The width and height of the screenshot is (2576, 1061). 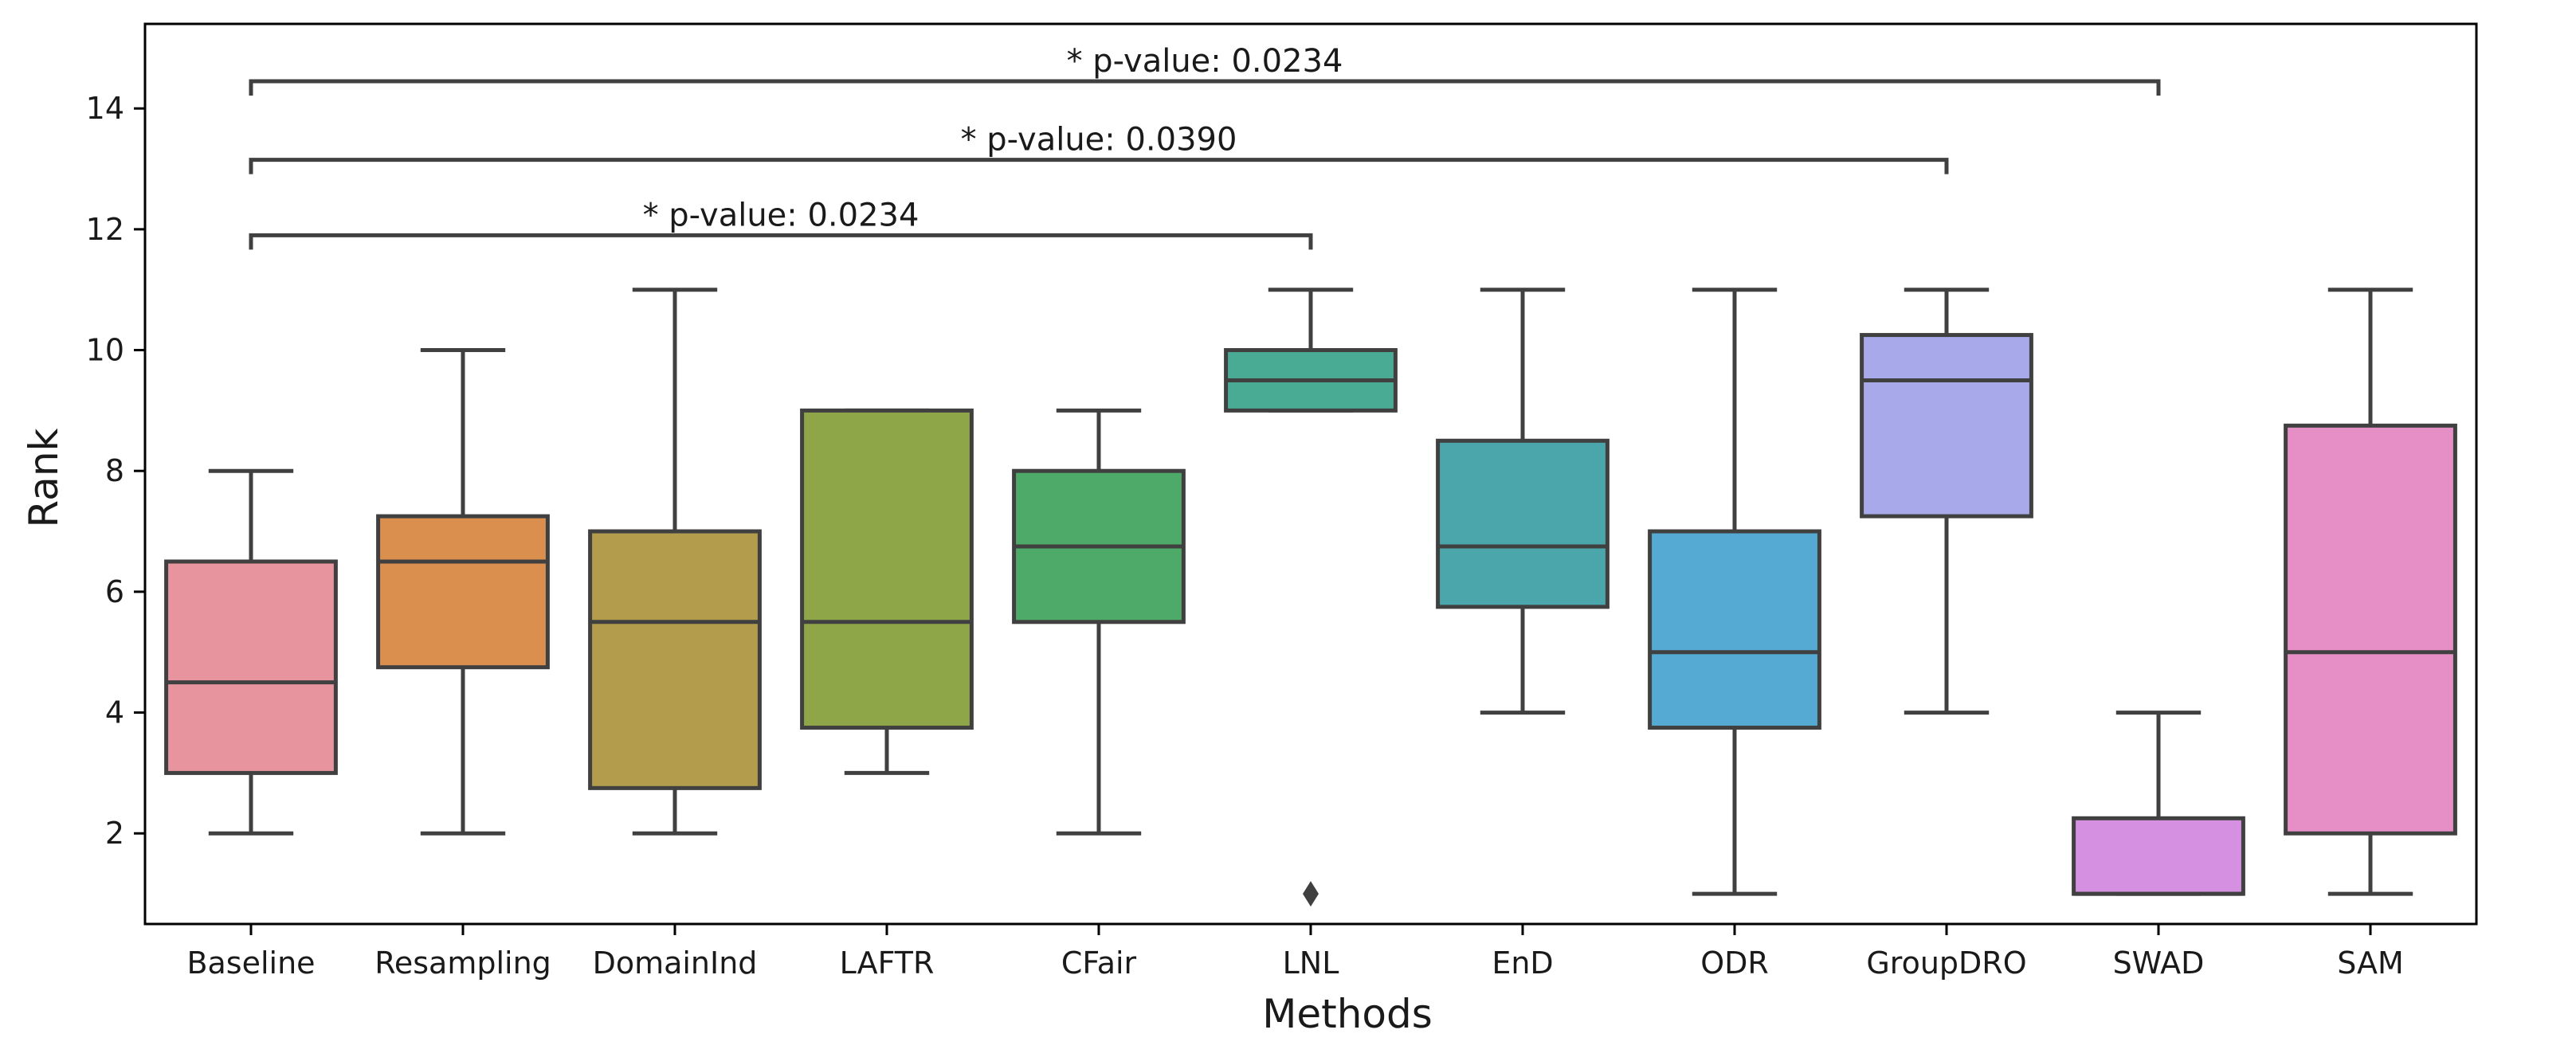 I want to click on box-domainind, so click(x=675, y=562).